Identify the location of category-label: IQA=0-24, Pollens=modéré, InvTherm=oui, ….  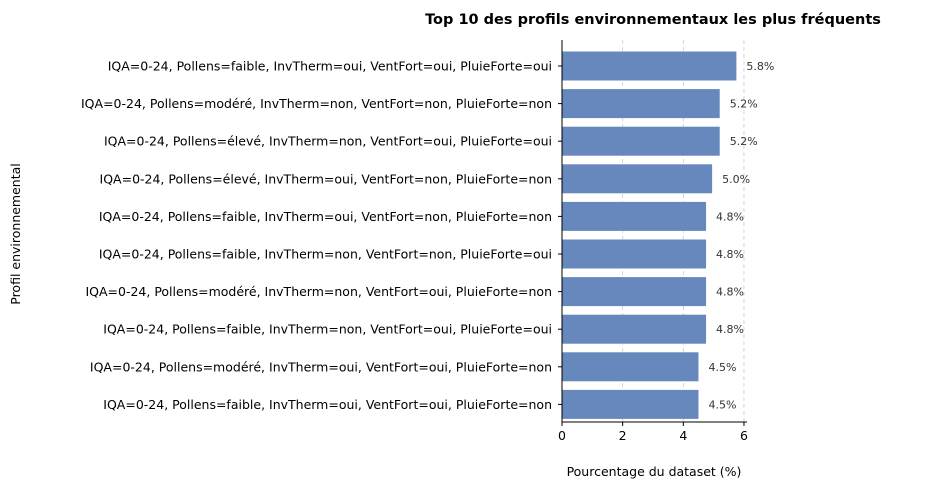
(321, 366).